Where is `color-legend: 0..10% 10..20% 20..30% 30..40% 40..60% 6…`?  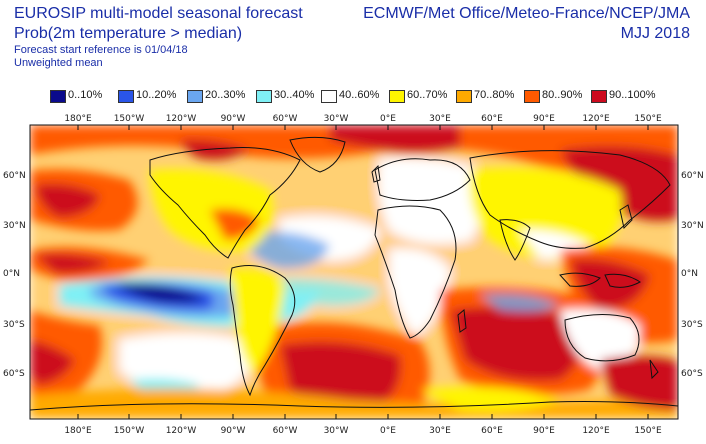 color-legend: 0..10% 10..20% 20..30% 30..40% 40..60% 6… is located at coordinates (360, 96).